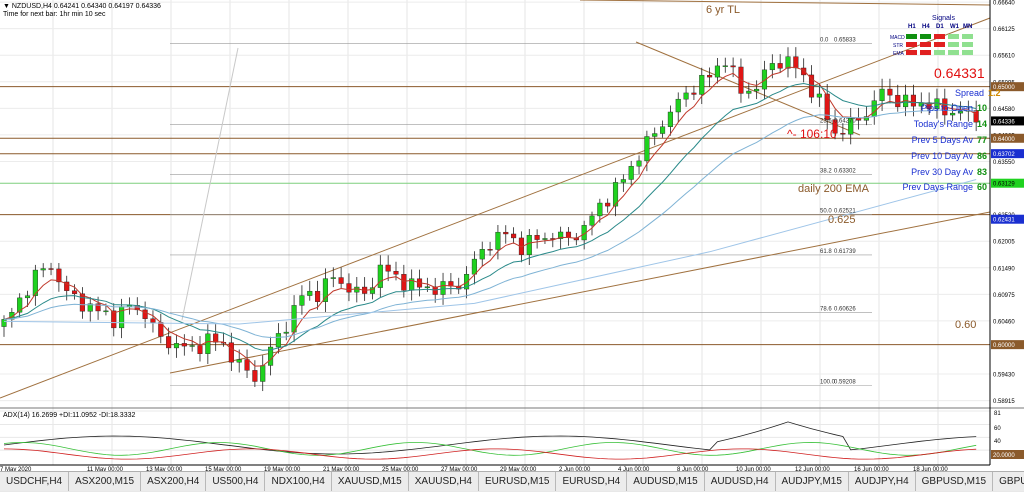 The height and width of the screenshot is (492, 1024). What do you see at coordinates (1007, 454) in the screenshot?
I see `adx-current-box` at bounding box center [1007, 454].